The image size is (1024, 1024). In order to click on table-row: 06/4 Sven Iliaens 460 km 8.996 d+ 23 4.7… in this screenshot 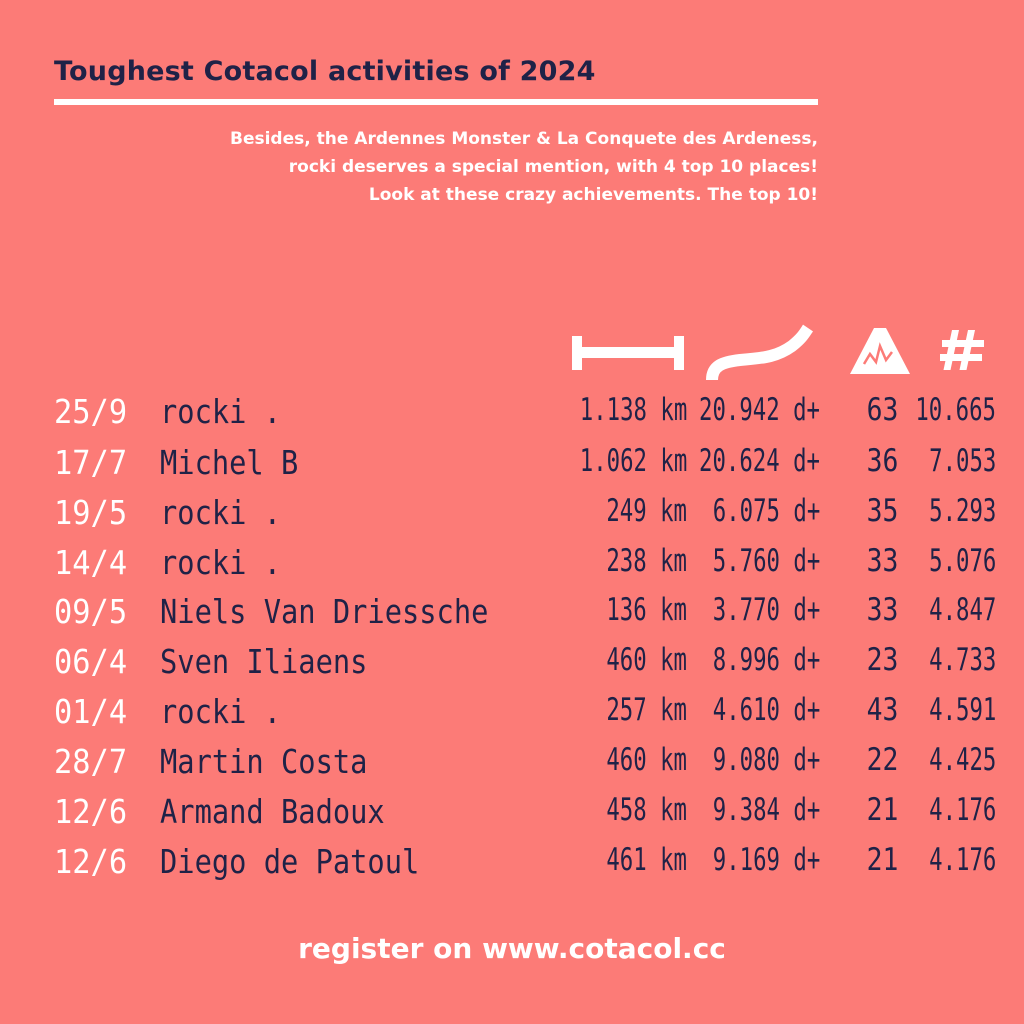, I will do `click(512, 667)`.